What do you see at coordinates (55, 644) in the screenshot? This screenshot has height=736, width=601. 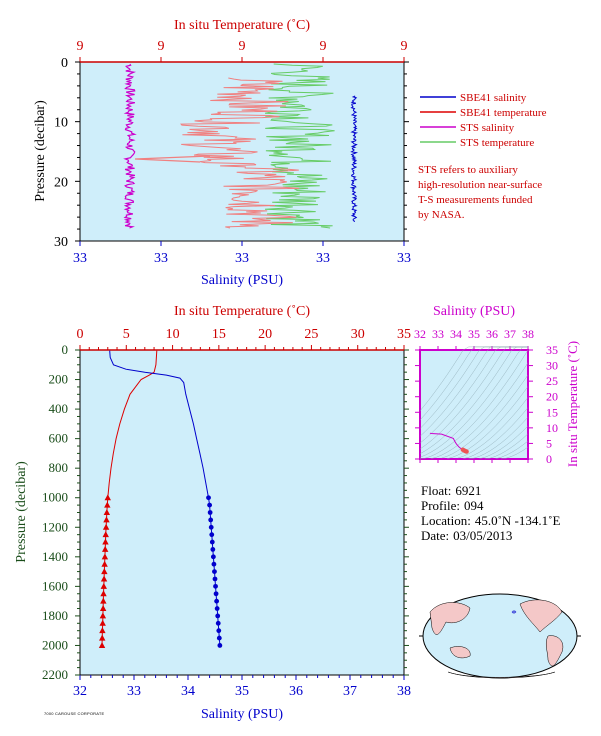 I see `main-pressure-tick-label: 2000` at bounding box center [55, 644].